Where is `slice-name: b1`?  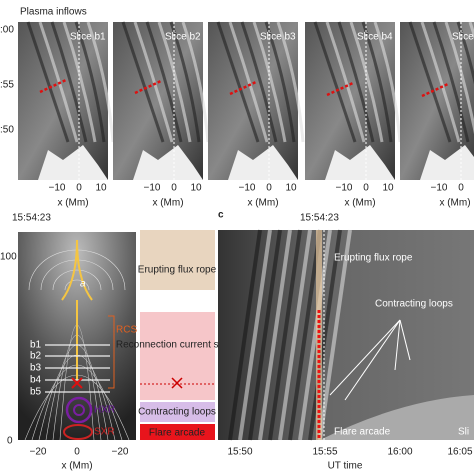
slice-name: b1 is located at coordinates (36, 345).